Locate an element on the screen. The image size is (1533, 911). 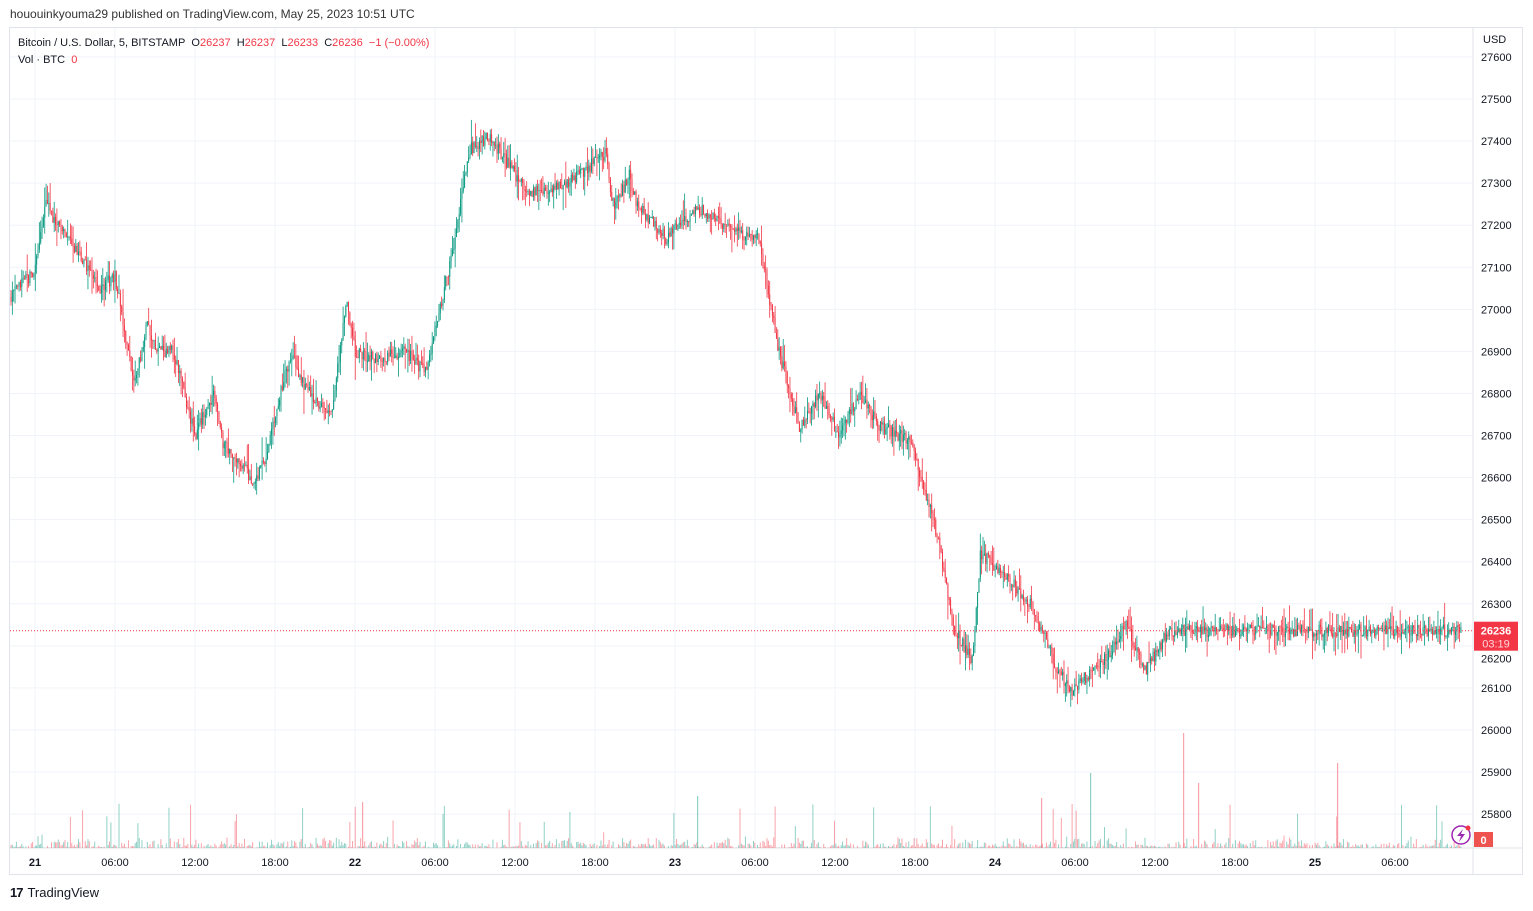
volume-label: Vol · BTC is located at coordinates (42, 60).